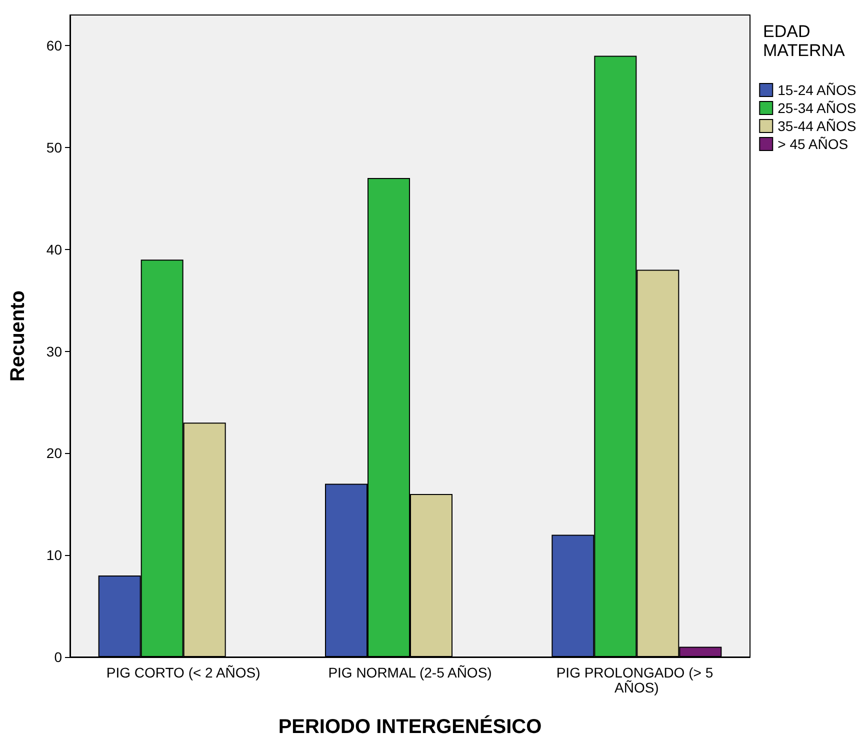  What do you see at coordinates (817, 90) in the screenshot?
I see `legend-label: 15-24 AÑOS` at bounding box center [817, 90].